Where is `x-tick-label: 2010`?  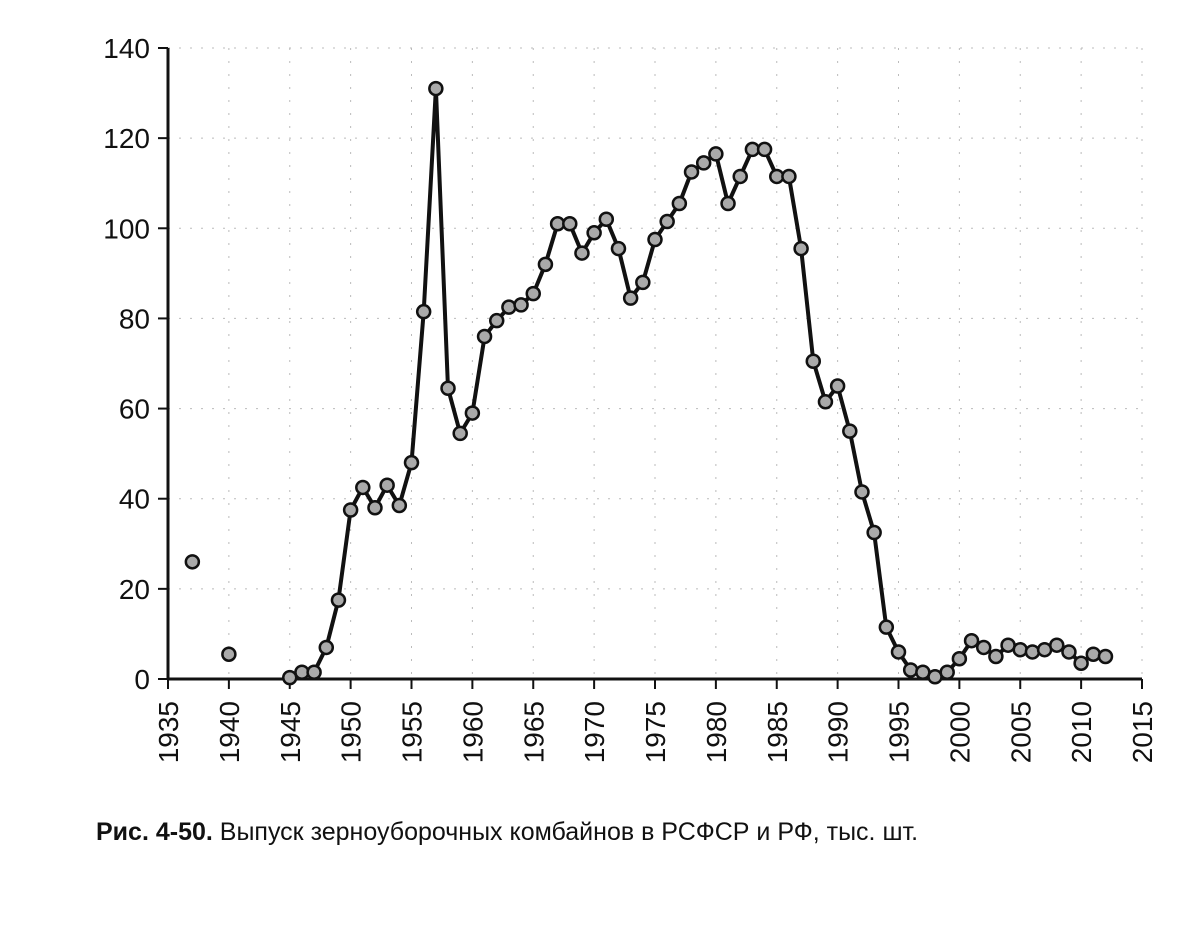 x-tick-label: 2010 is located at coordinates (1081, 732).